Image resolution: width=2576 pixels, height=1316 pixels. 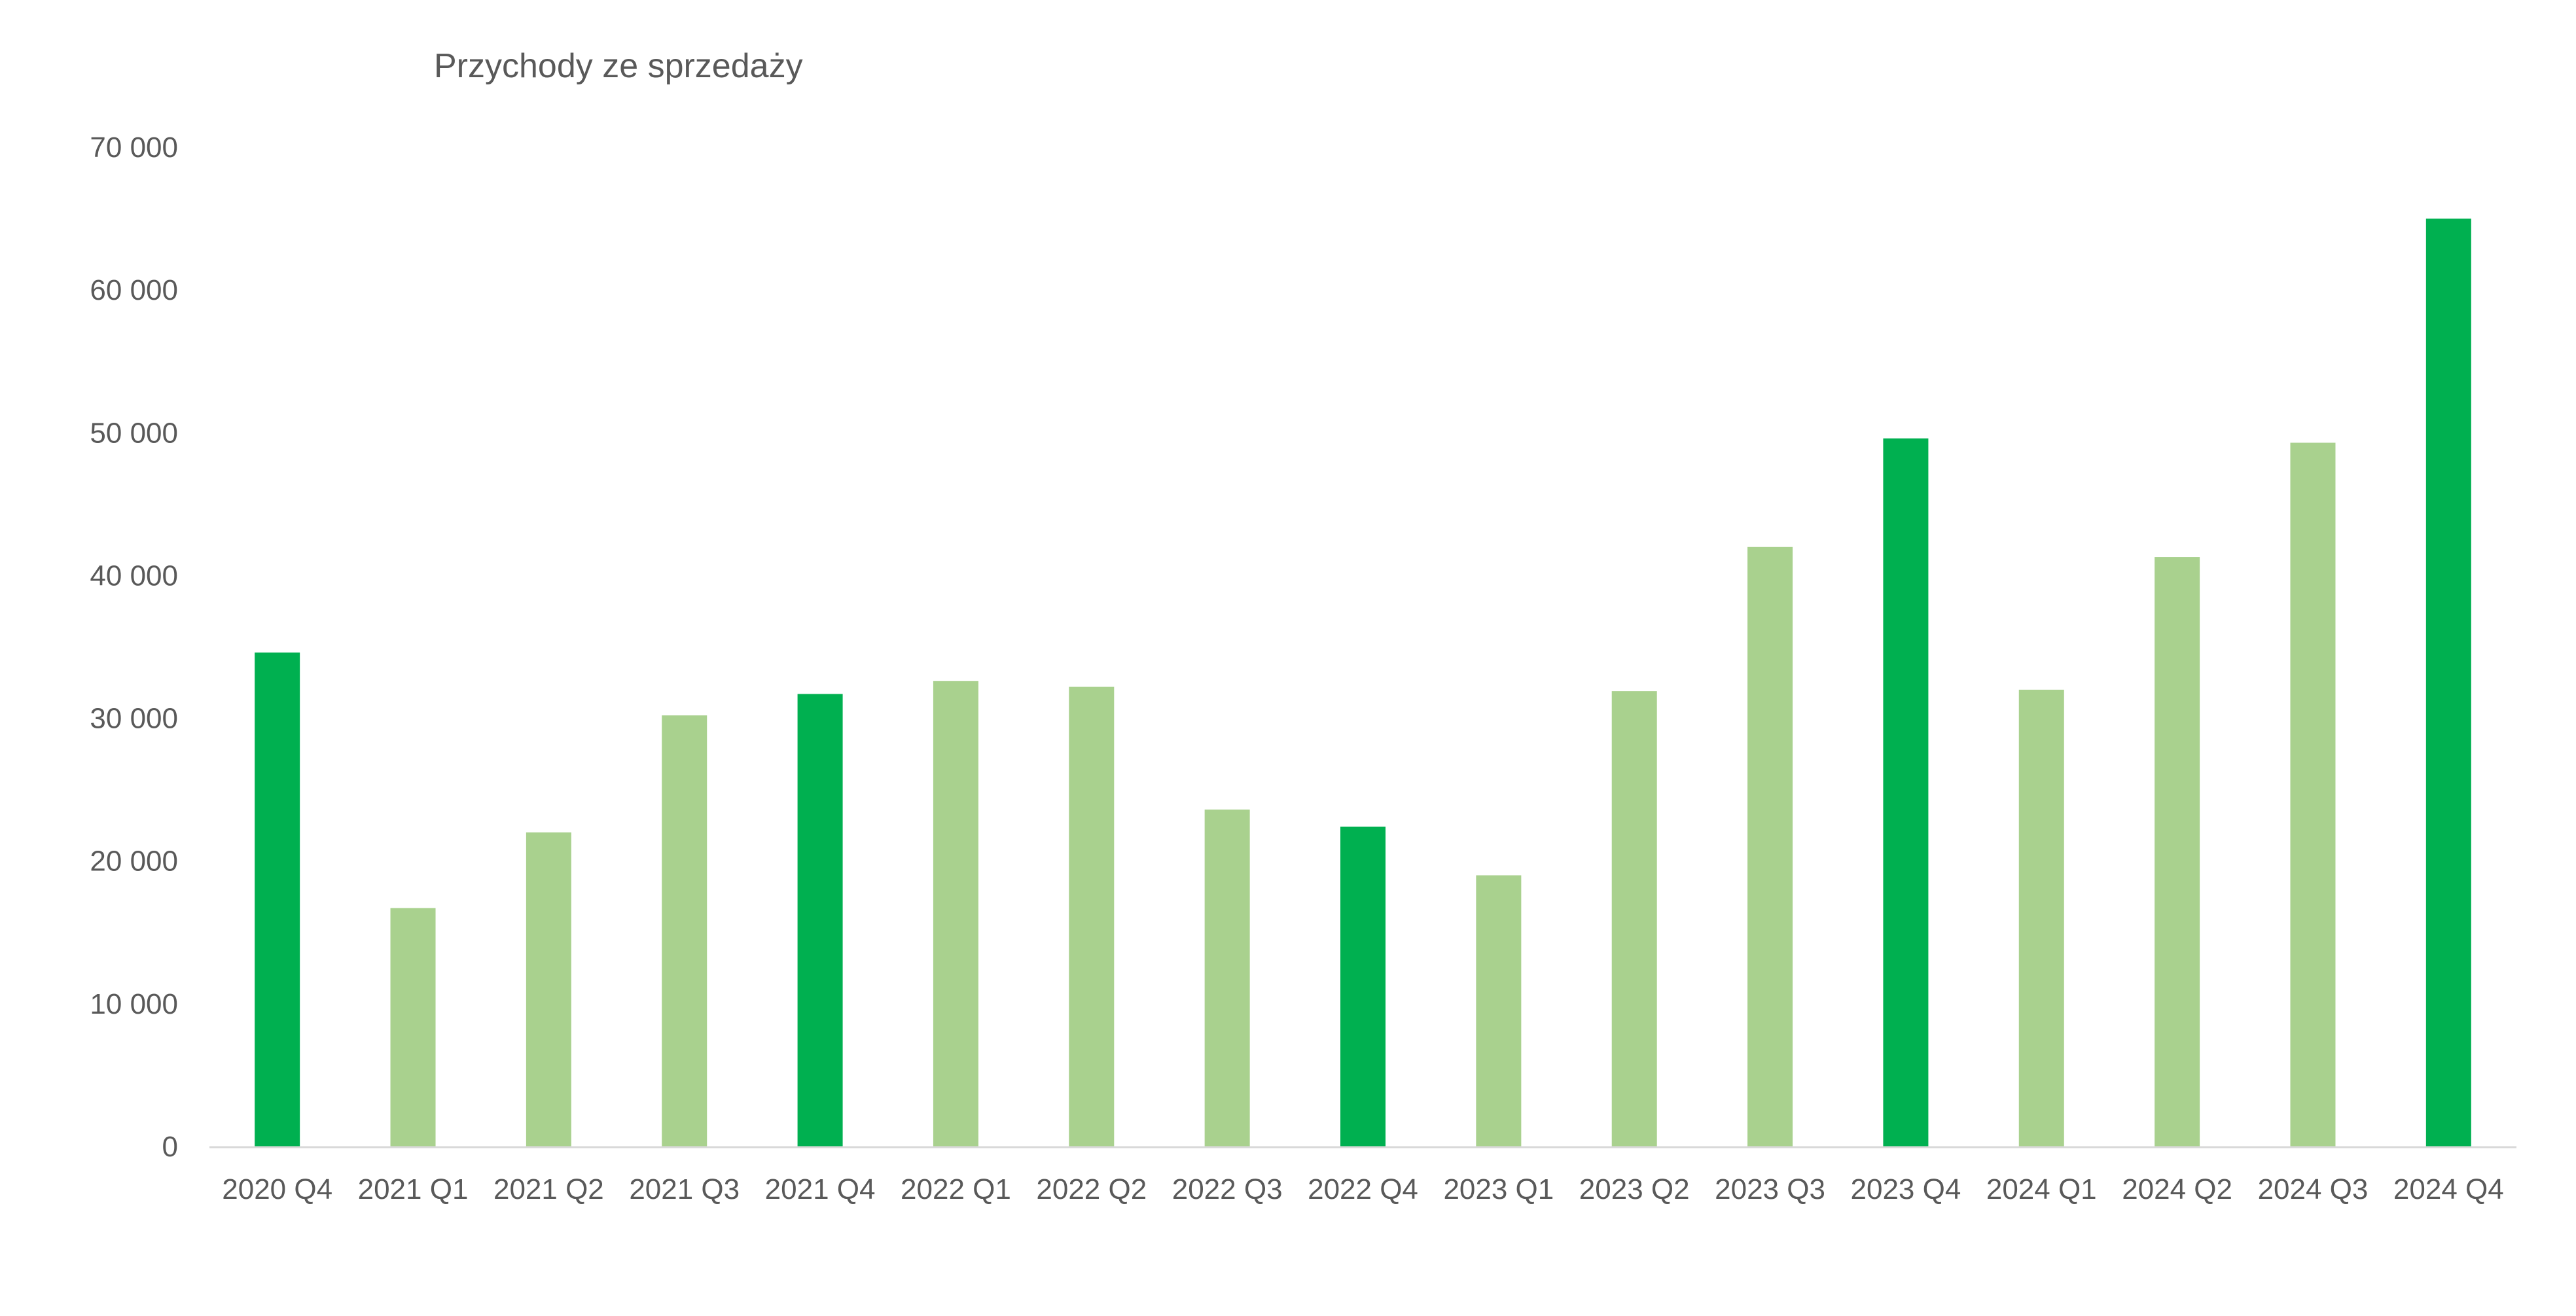 What do you see at coordinates (1498, 1189) in the screenshot?
I see `x-tick-label: 2023 Q1` at bounding box center [1498, 1189].